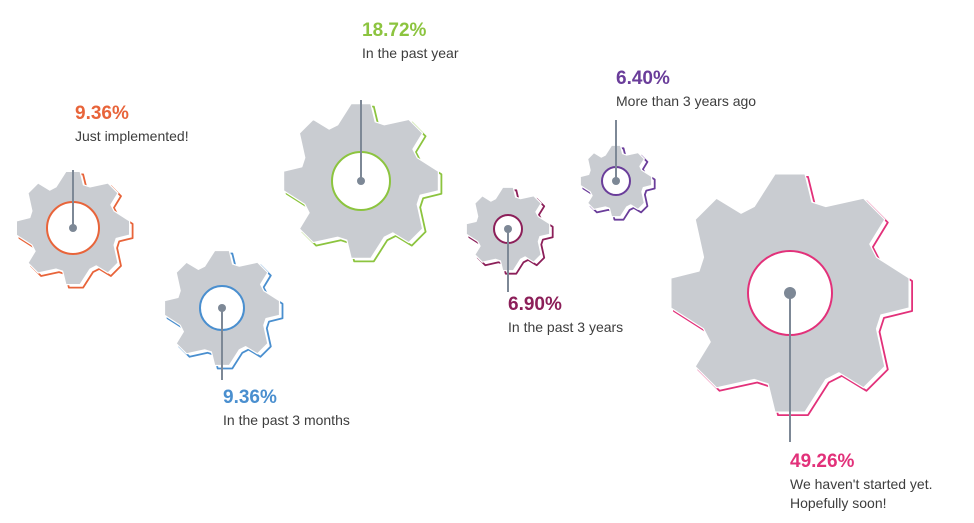  What do you see at coordinates (132, 136) in the screenshot?
I see `description-label-just-implemented: Just implemented!` at bounding box center [132, 136].